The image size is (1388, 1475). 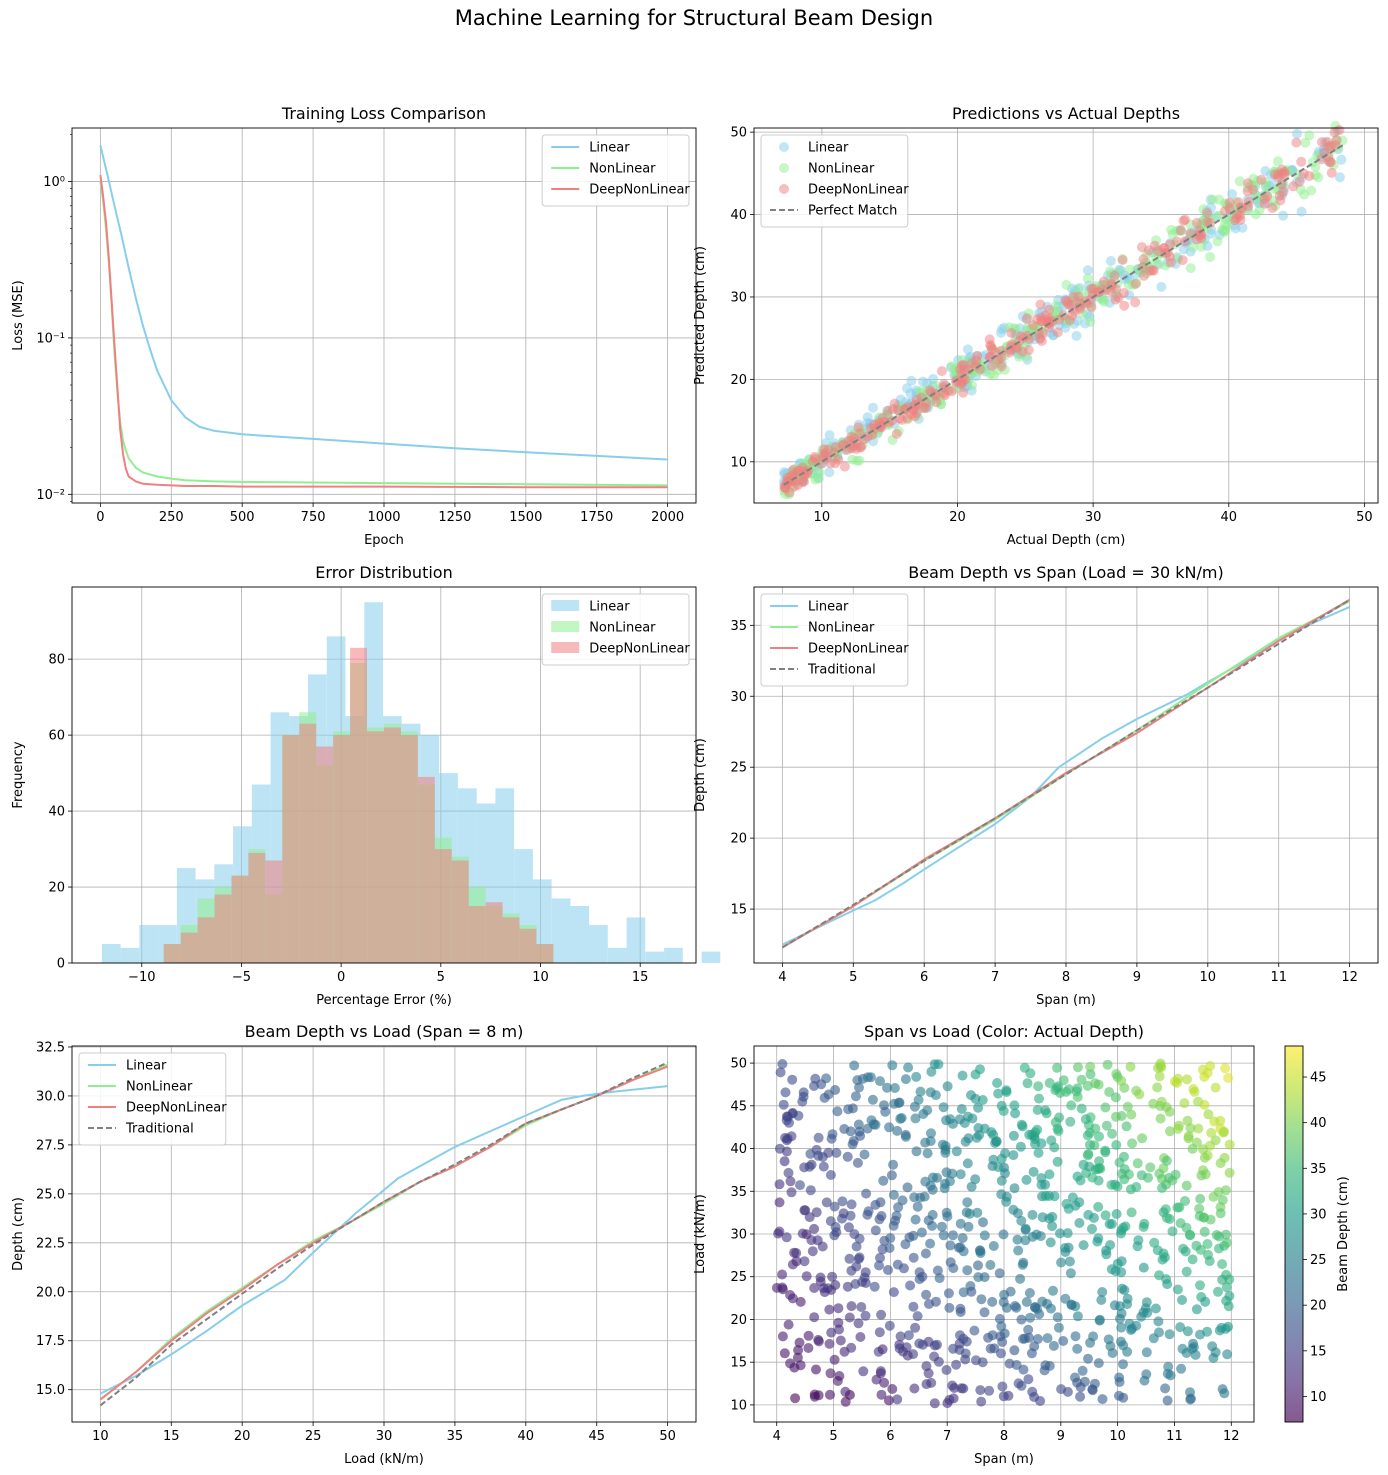 I want to click on x-tick-label: 10, so click(x=100, y=1436).